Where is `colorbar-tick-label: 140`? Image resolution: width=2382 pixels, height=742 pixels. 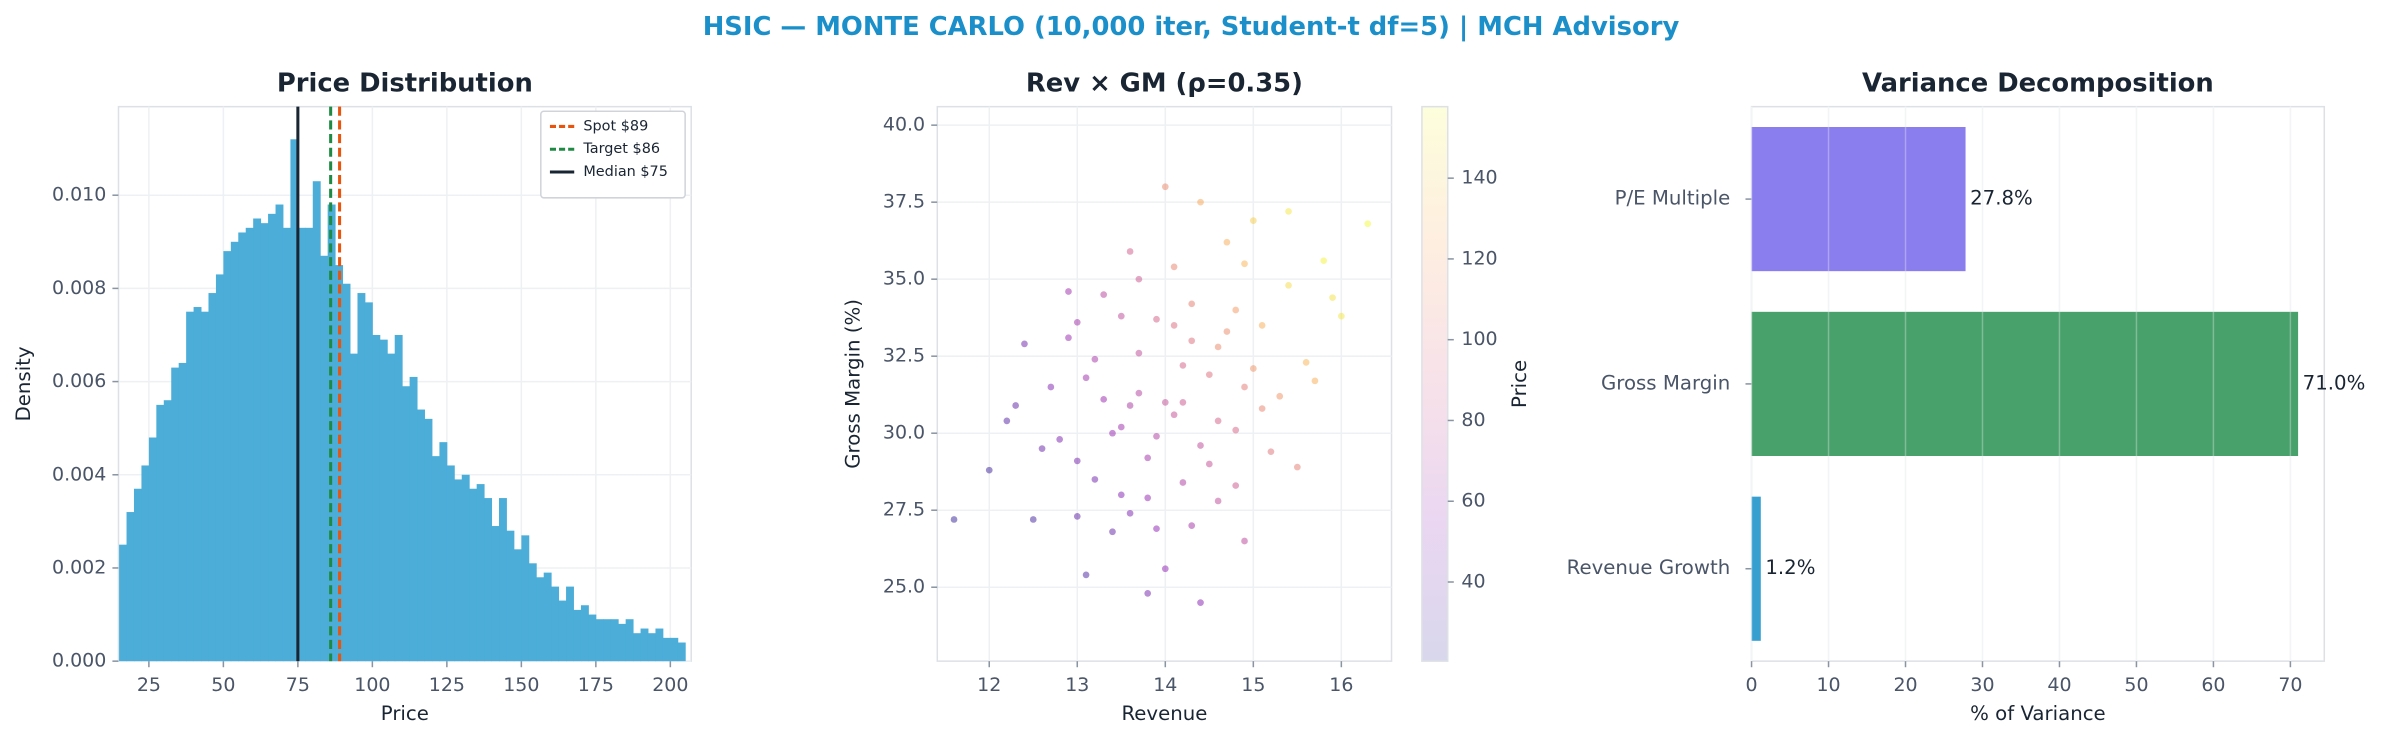
colorbar-tick-label: 140 is located at coordinates (1479, 178).